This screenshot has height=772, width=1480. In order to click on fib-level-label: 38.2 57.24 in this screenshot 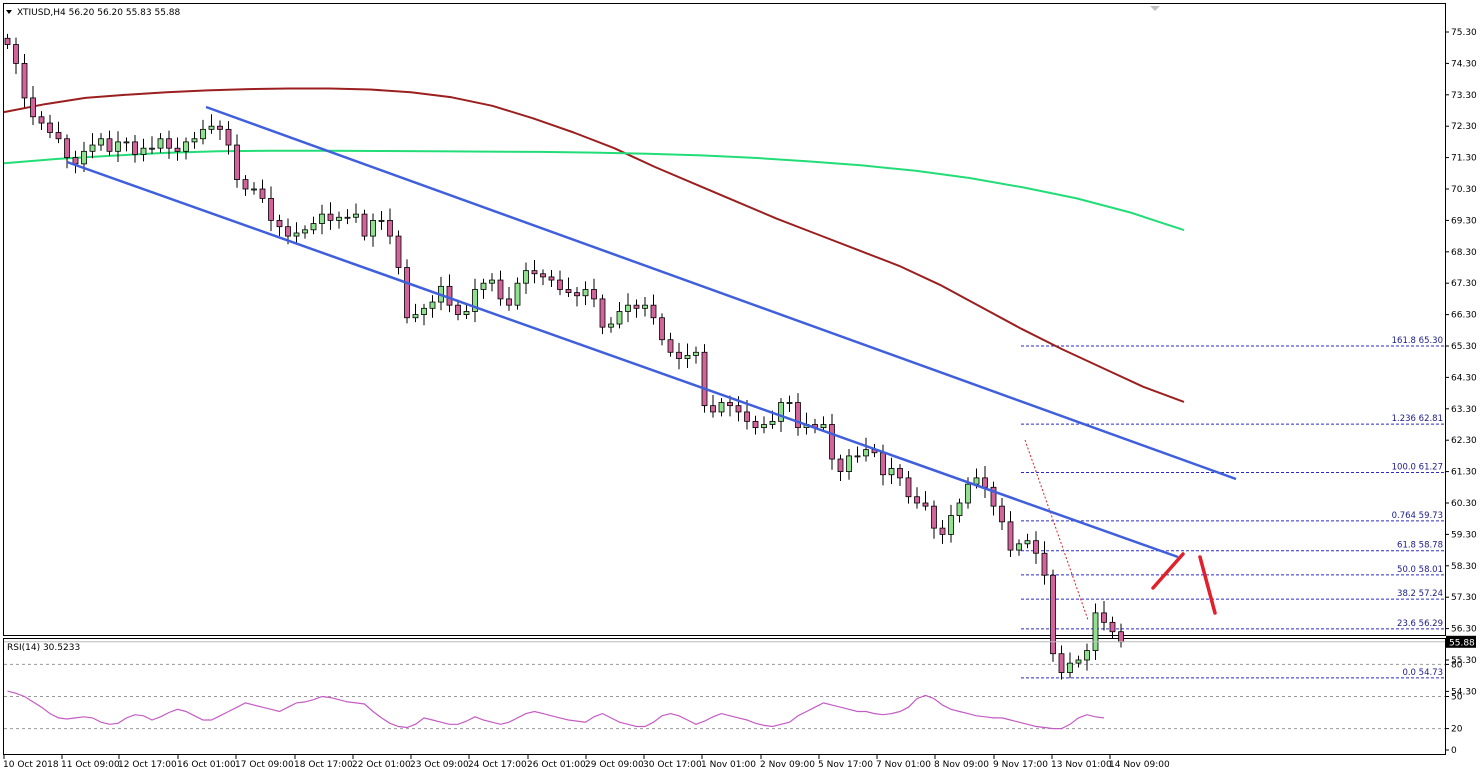, I will do `click(1420, 594)`.